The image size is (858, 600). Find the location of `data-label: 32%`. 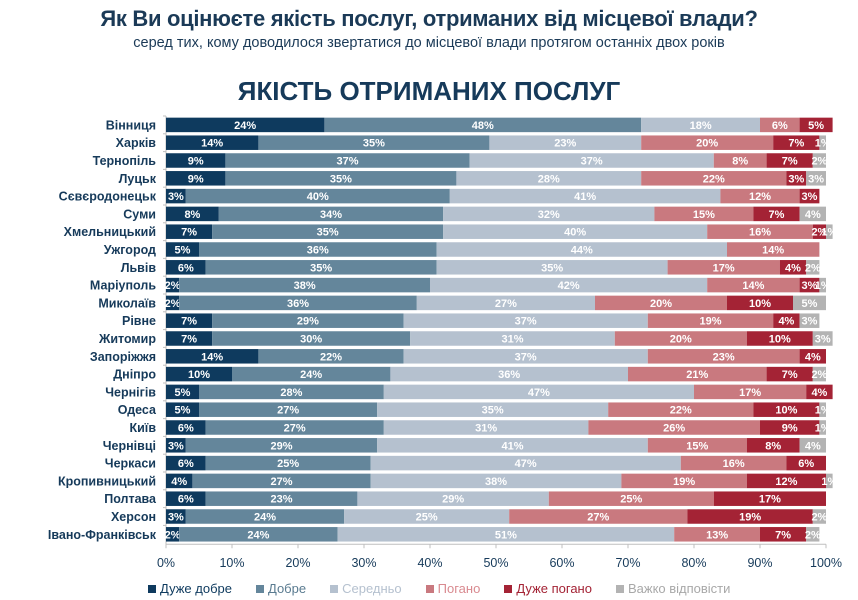

data-label: 32% is located at coordinates (549, 215).